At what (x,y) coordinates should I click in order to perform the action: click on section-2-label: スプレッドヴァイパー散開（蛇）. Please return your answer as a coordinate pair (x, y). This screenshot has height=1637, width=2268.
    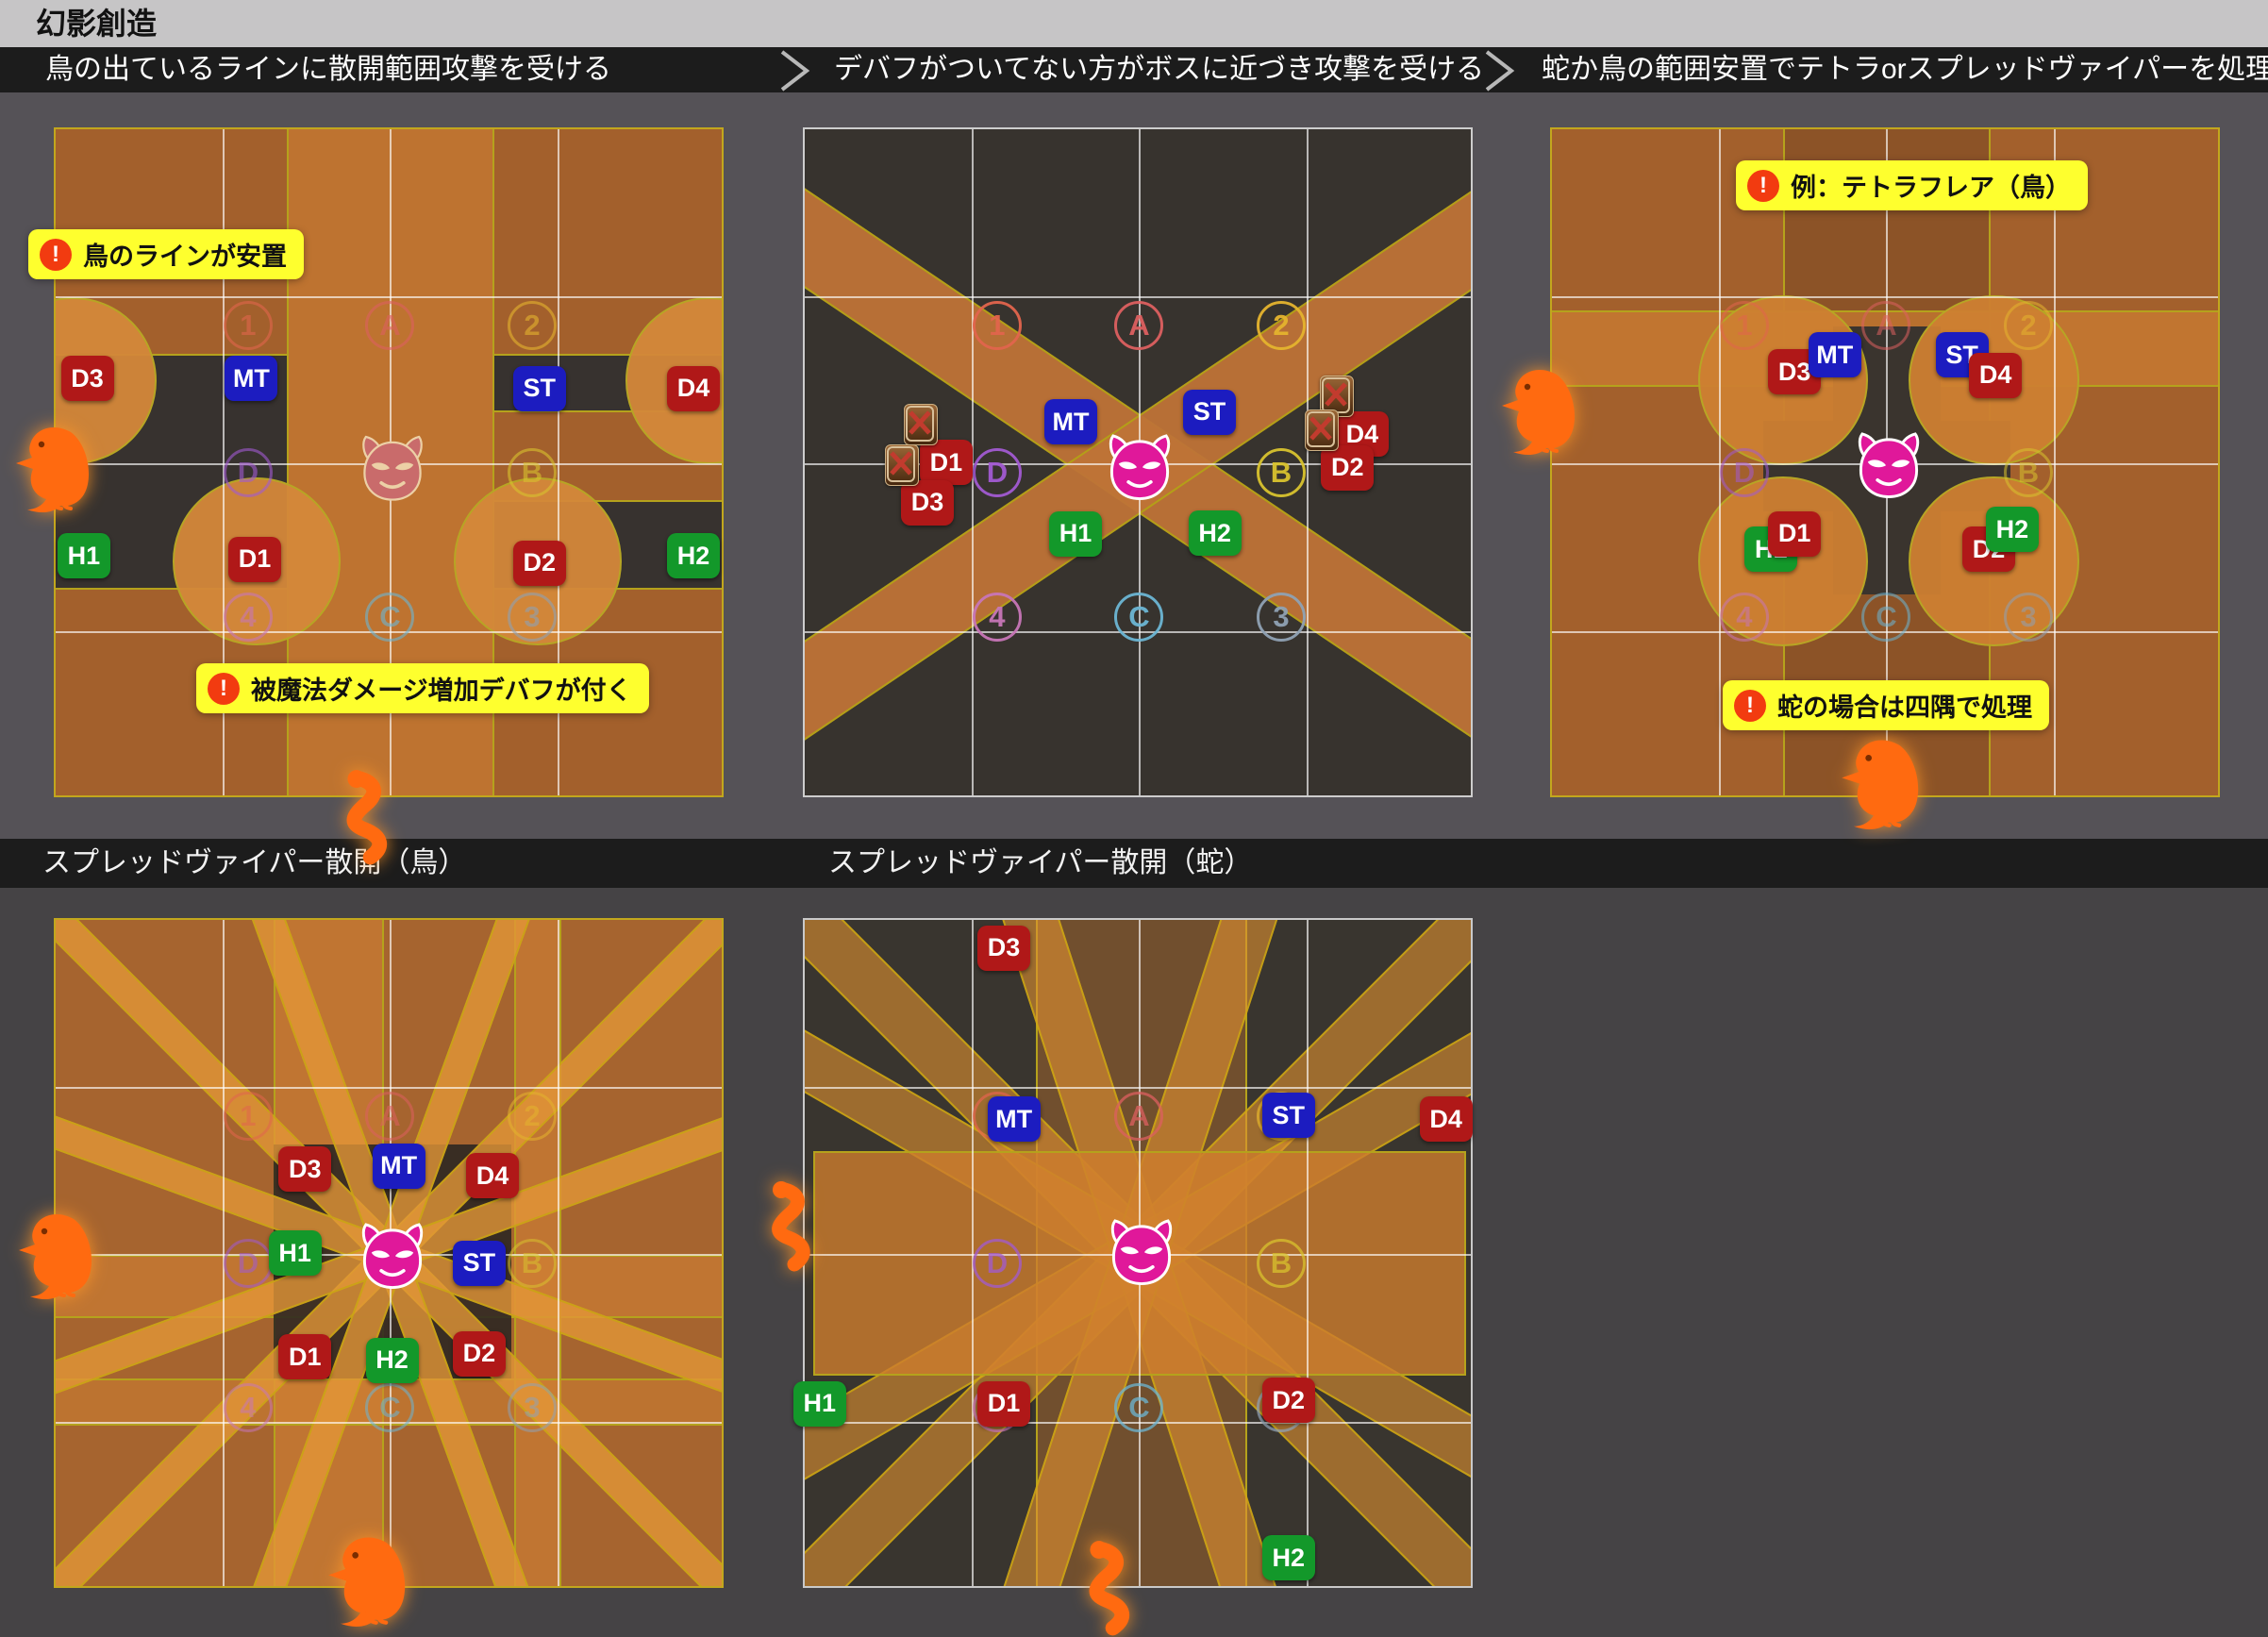
    Looking at the image, I should click on (1040, 862).